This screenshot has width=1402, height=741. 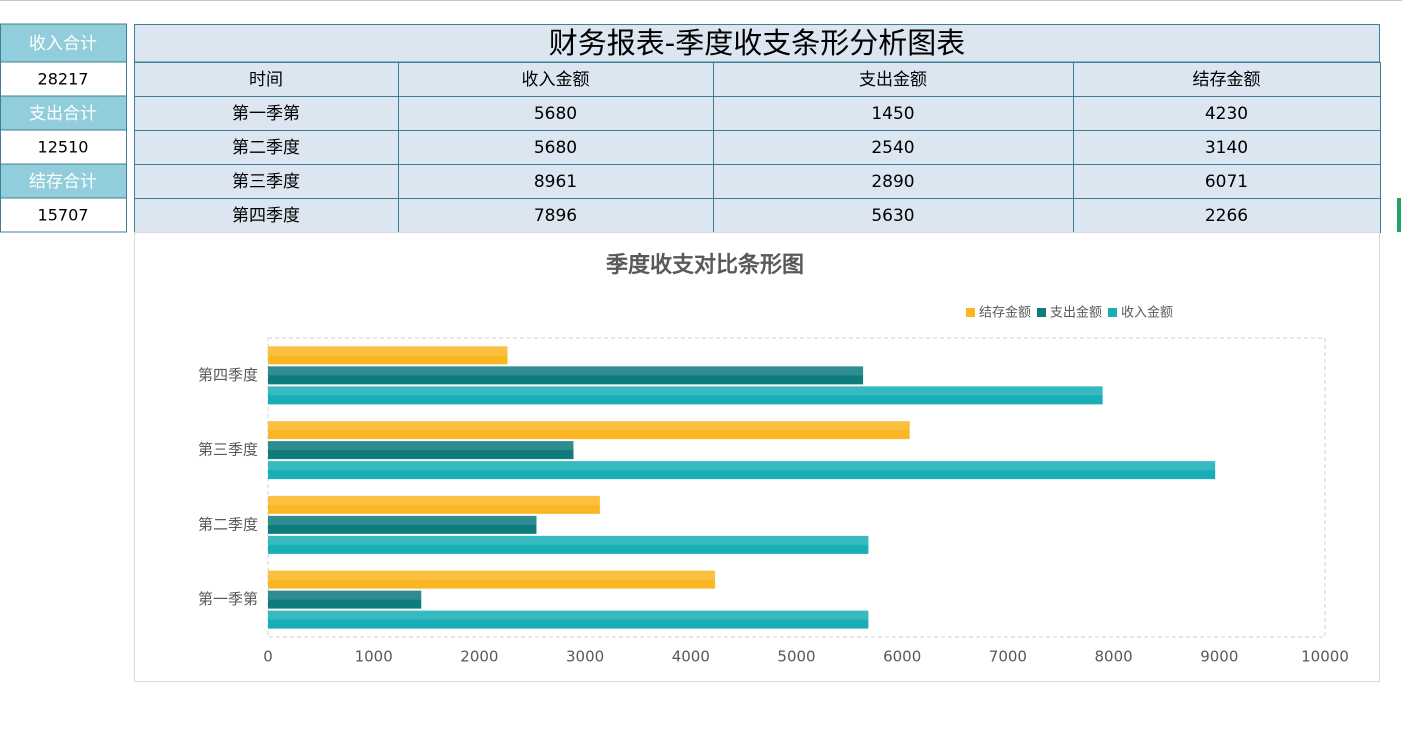 I want to click on selection-marker, so click(x=1399, y=215).